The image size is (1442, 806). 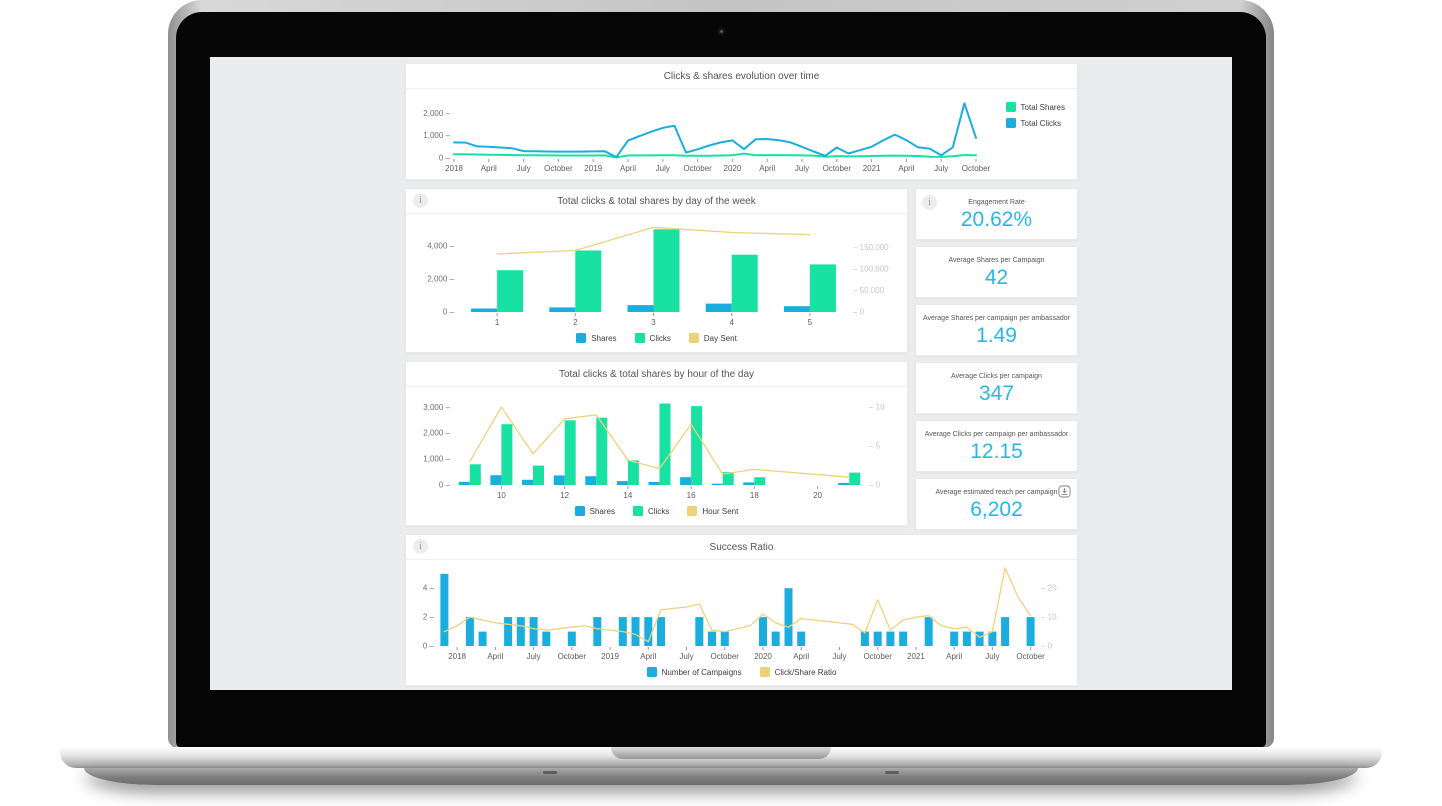 What do you see at coordinates (996, 214) in the screenshot?
I see `kpi-card: i Engagement Rate 20.62%` at bounding box center [996, 214].